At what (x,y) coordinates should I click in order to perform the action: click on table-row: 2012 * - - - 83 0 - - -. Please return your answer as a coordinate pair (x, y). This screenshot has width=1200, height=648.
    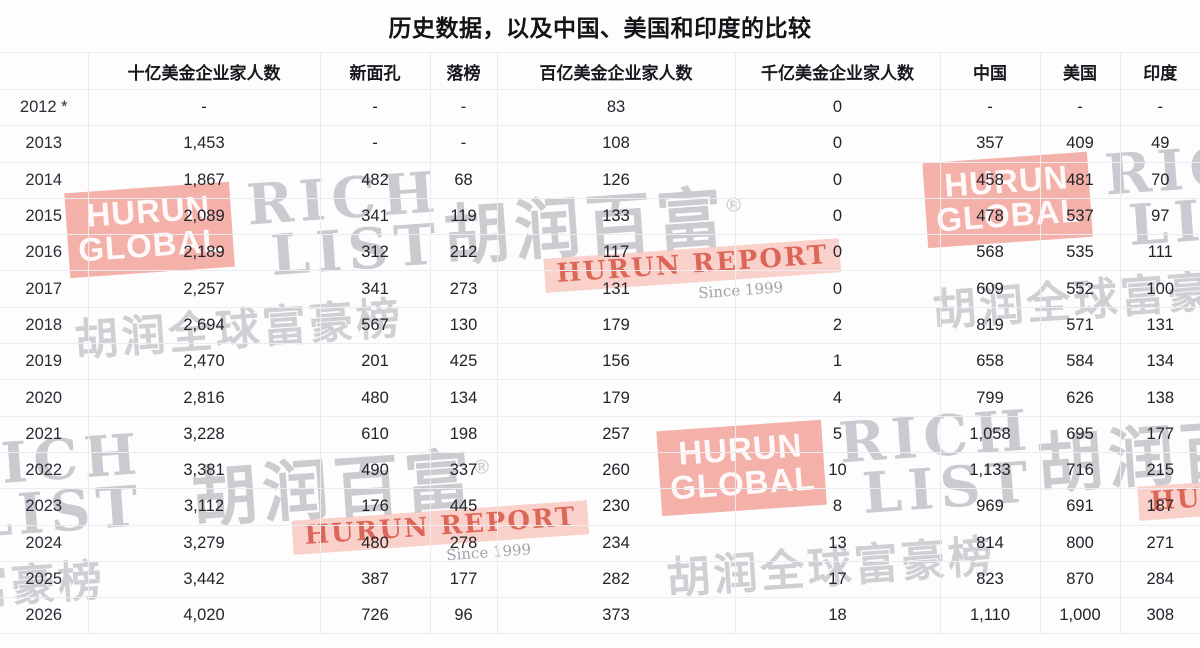
    Looking at the image, I should click on (600, 108).